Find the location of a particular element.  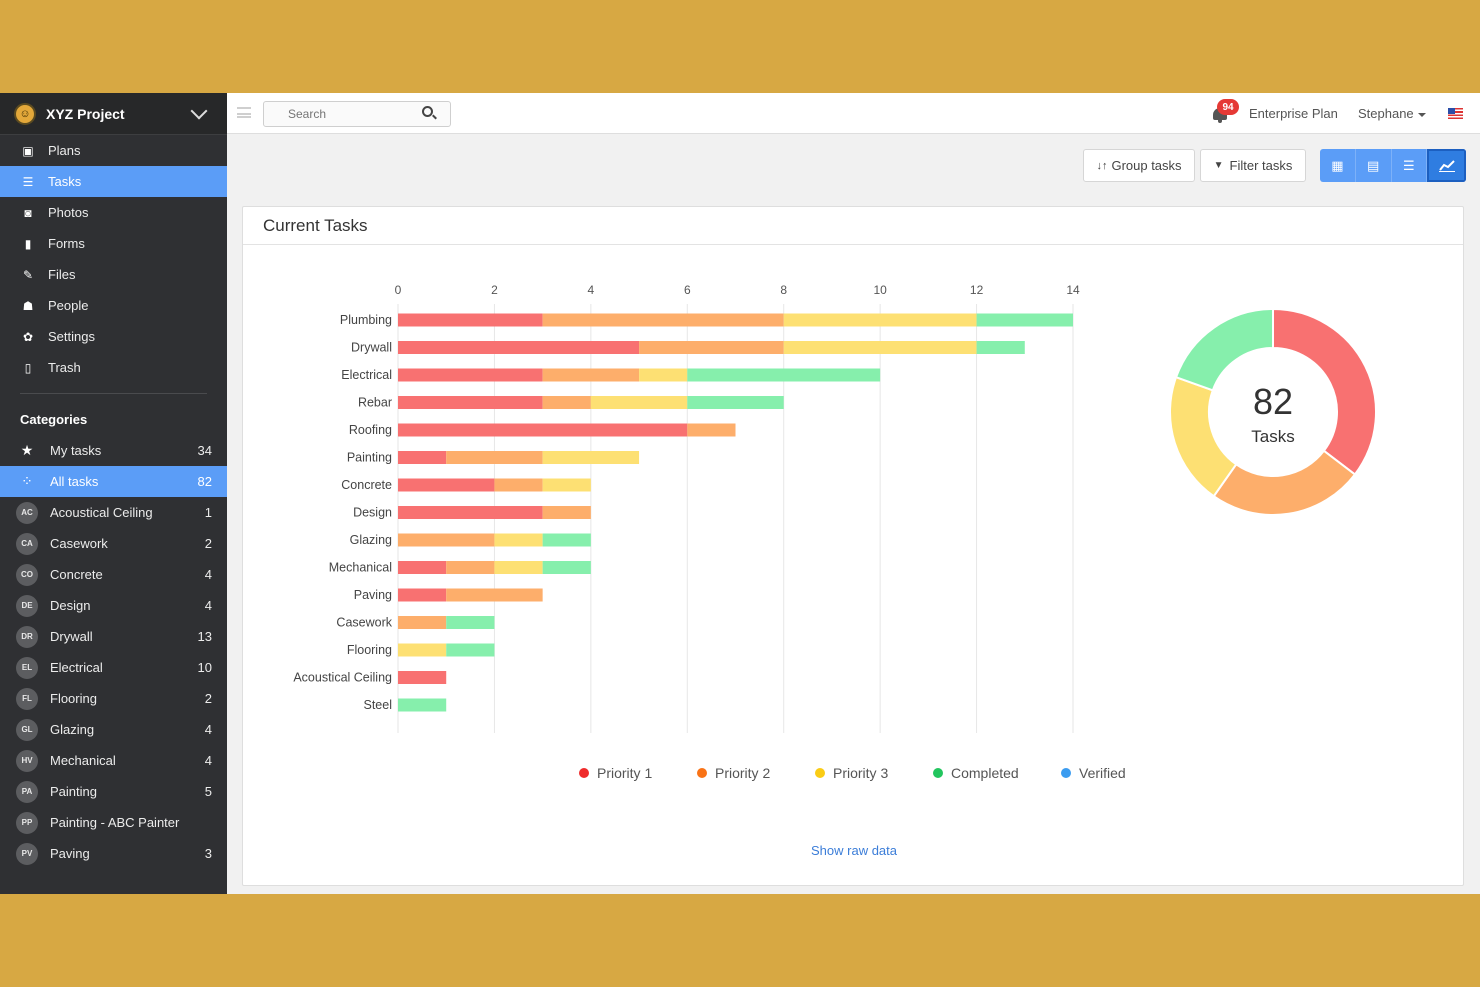

sidebar-item-plans: ▣ Plans is located at coordinates (113, 150).